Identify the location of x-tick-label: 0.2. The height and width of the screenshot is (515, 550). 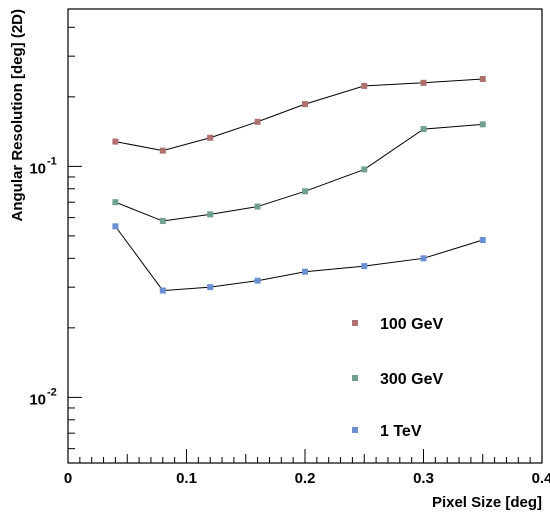
(305, 478).